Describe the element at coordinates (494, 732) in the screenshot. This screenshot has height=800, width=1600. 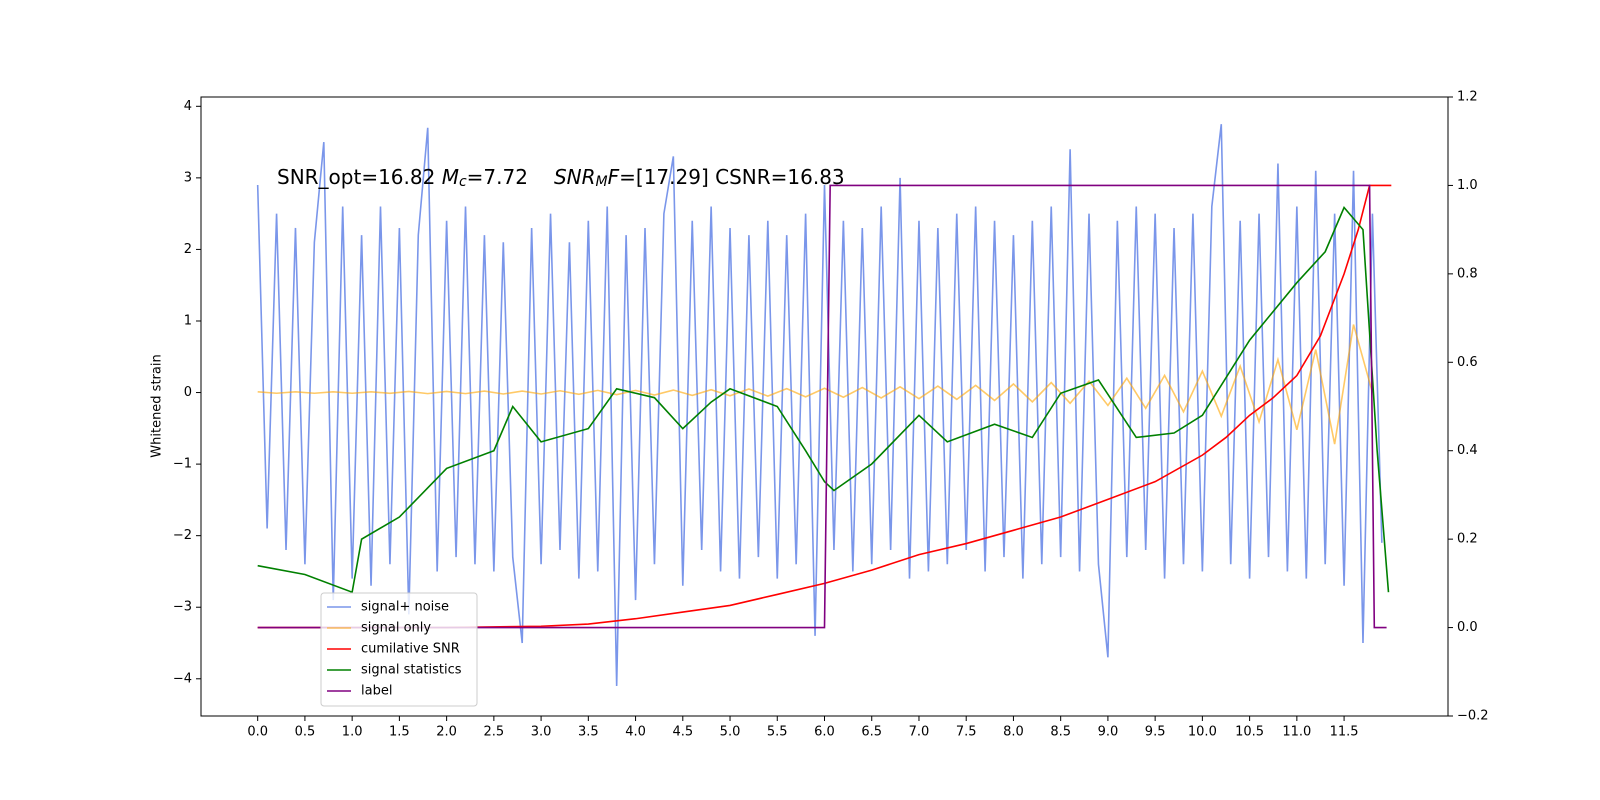
I see `x-tick-label: 2.5` at that location.